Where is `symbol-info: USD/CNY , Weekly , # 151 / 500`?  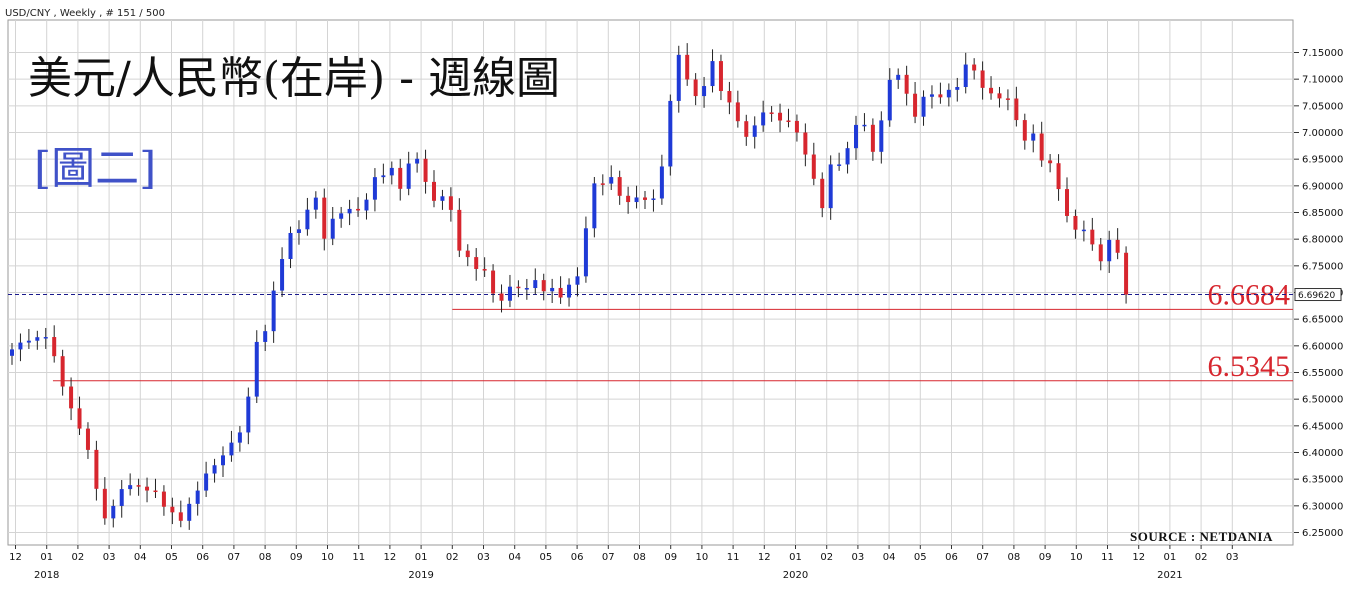
symbol-info: USD/CNY , Weekly , # 151 / 500 is located at coordinates (85, 13).